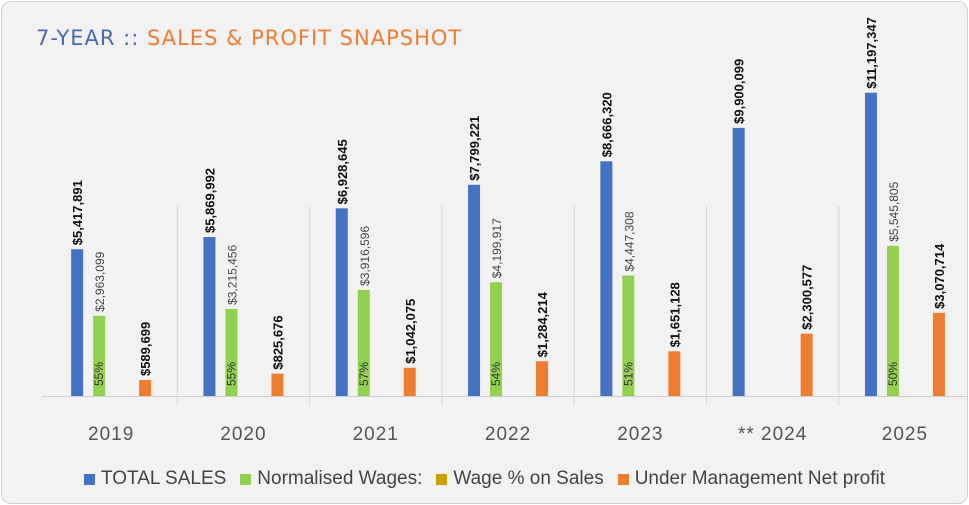 The image size is (969, 505). Describe the element at coordinates (340, 478) in the screenshot. I see `legend-label: Normalised Wages:` at that location.